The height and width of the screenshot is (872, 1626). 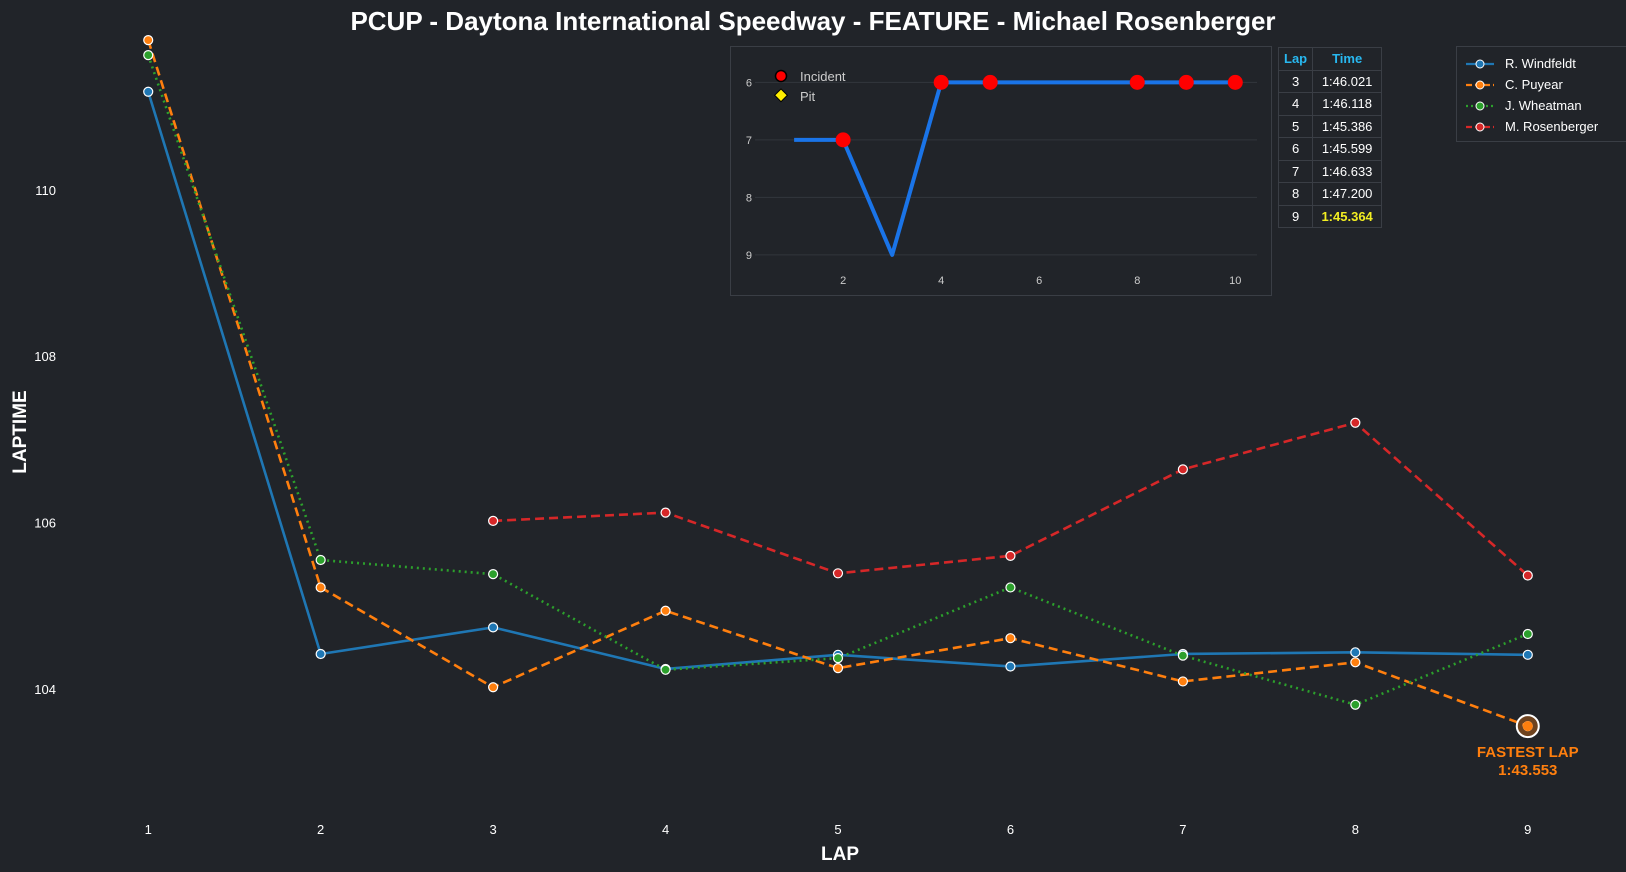 I want to click on lap-number-cell: 4, so click(x=1295, y=104).